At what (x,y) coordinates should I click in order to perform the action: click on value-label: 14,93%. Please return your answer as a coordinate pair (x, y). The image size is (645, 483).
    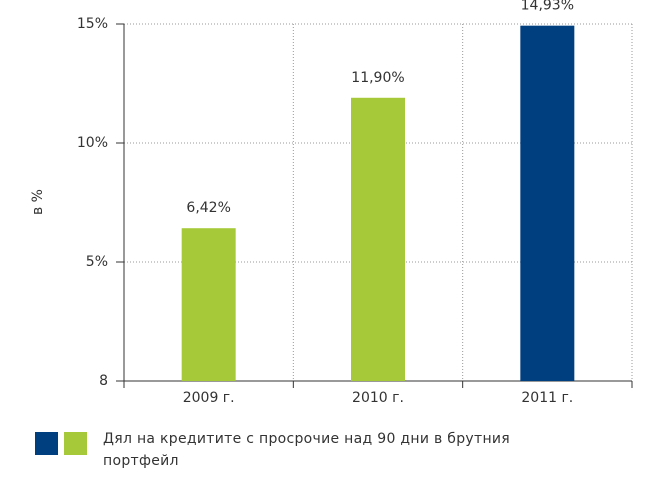
    Looking at the image, I should click on (547, 7).